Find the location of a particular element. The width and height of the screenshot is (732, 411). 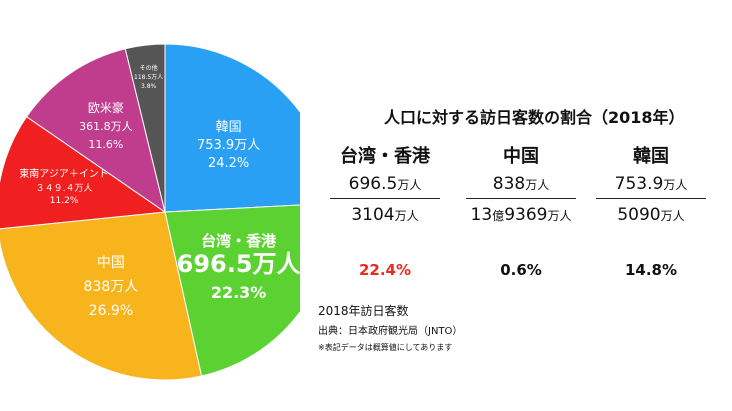

population-value: 13億9369万人 is located at coordinates (521, 215).